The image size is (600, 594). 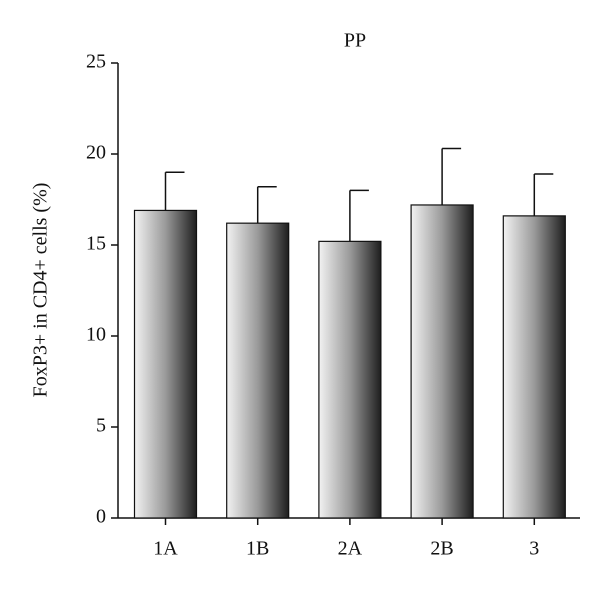 I want to click on x-tick-label: 1A, so click(x=165, y=549).